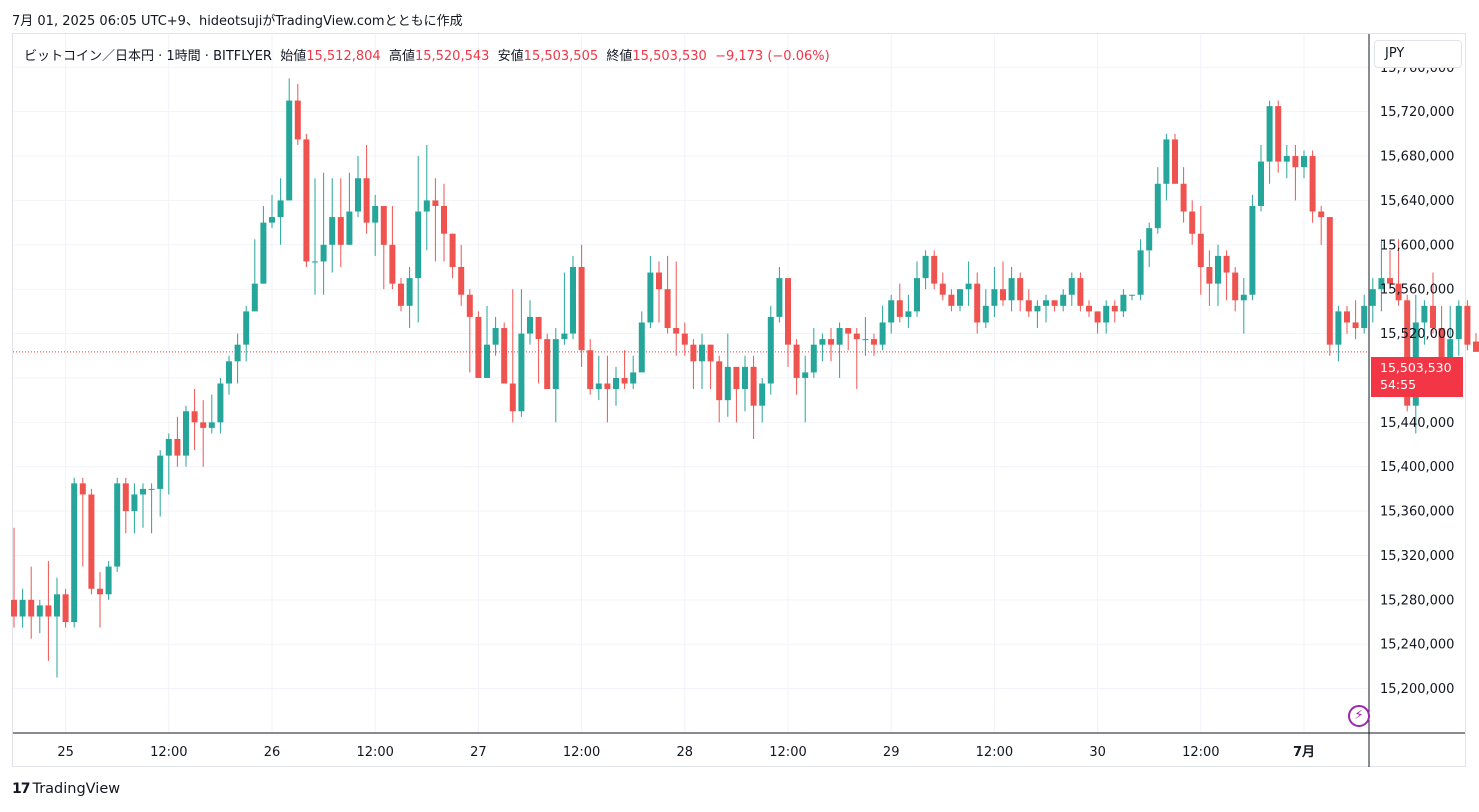  Describe the element at coordinates (669, 56) in the screenshot. I see `close-value: 15,503,530` at that location.